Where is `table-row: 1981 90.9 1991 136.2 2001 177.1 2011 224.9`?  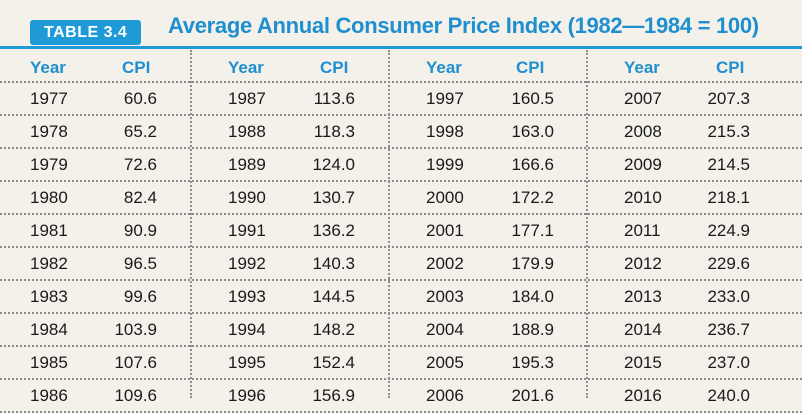
table-row: 1981 90.9 1991 136.2 2001 177.1 2011 224.9 is located at coordinates (401, 229).